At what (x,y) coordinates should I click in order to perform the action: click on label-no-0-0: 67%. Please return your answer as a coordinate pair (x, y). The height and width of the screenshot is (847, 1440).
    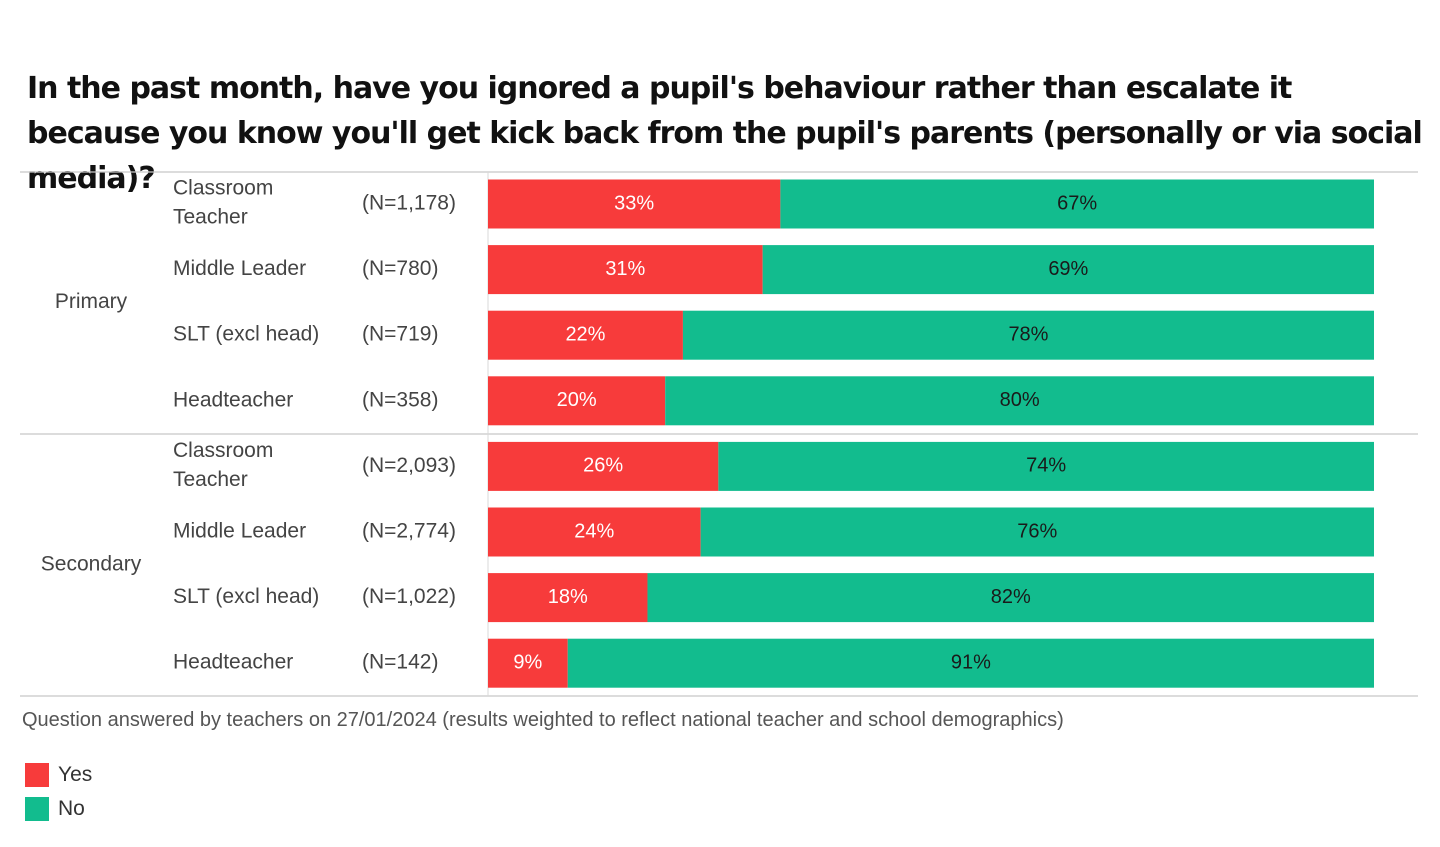
    Looking at the image, I should click on (1077, 203).